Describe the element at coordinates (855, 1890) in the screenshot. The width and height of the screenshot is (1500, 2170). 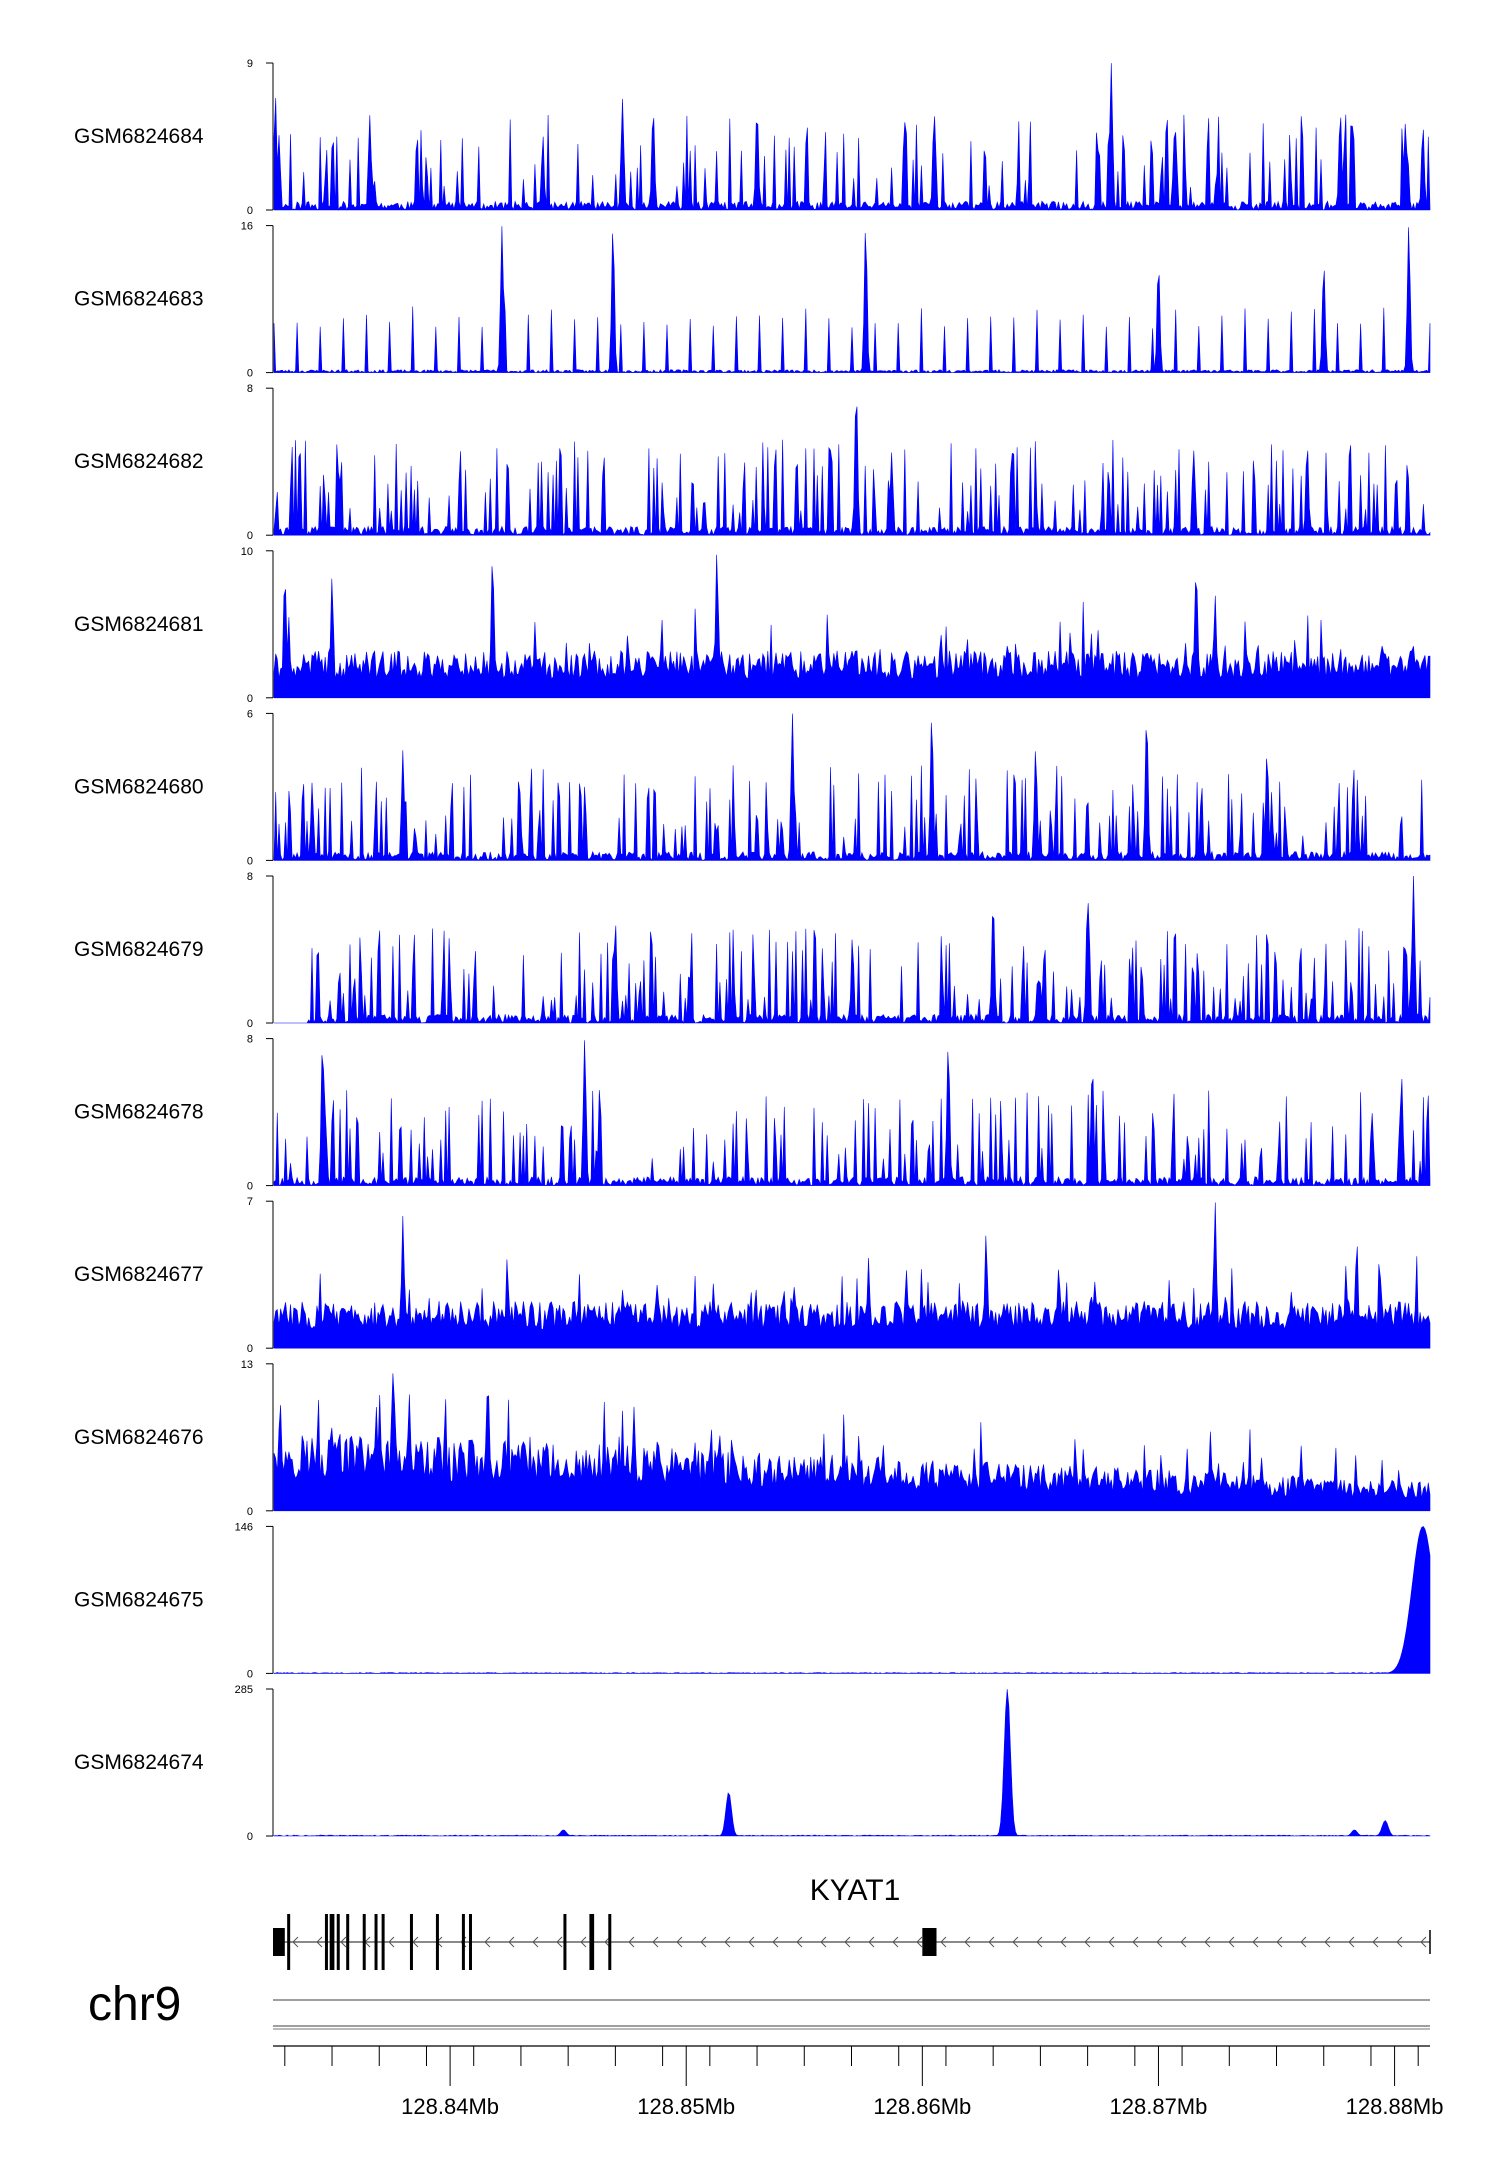
I see `gene-name-label: KYAT1` at that location.